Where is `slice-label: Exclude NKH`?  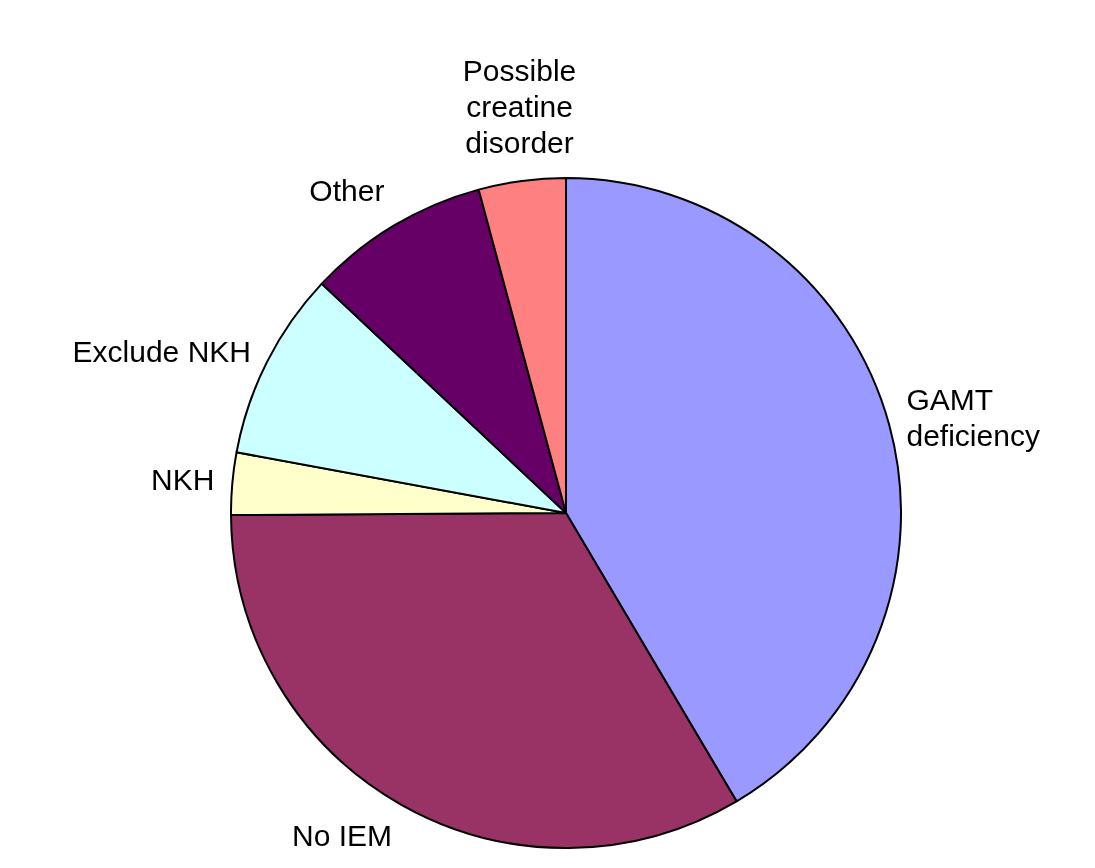
slice-label: Exclude NKH is located at coordinates (161, 351).